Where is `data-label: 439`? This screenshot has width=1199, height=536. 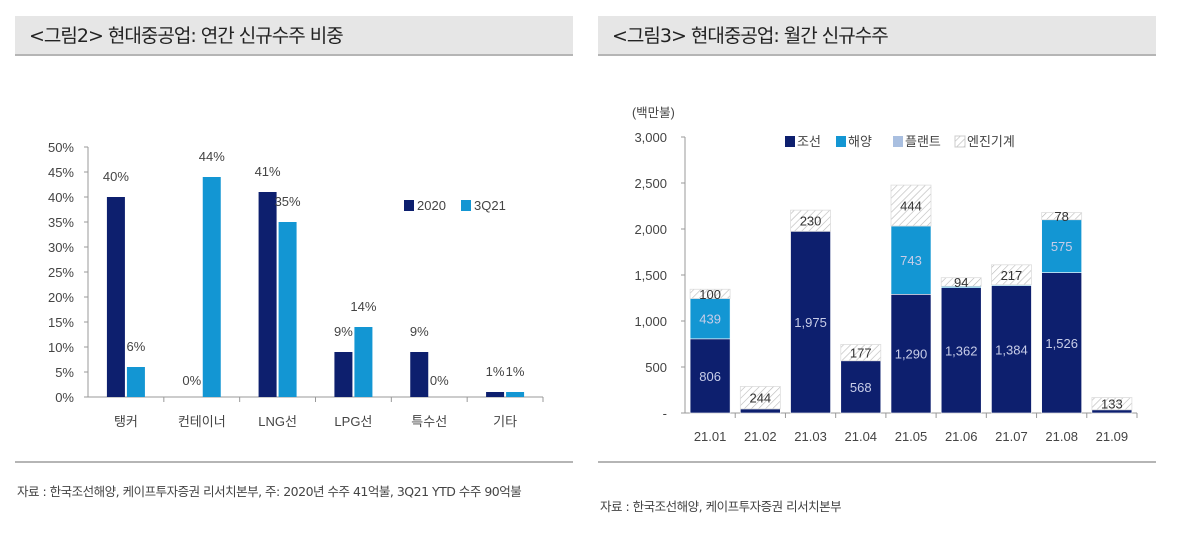
data-label: 439 is located at coordinates (710, 319).